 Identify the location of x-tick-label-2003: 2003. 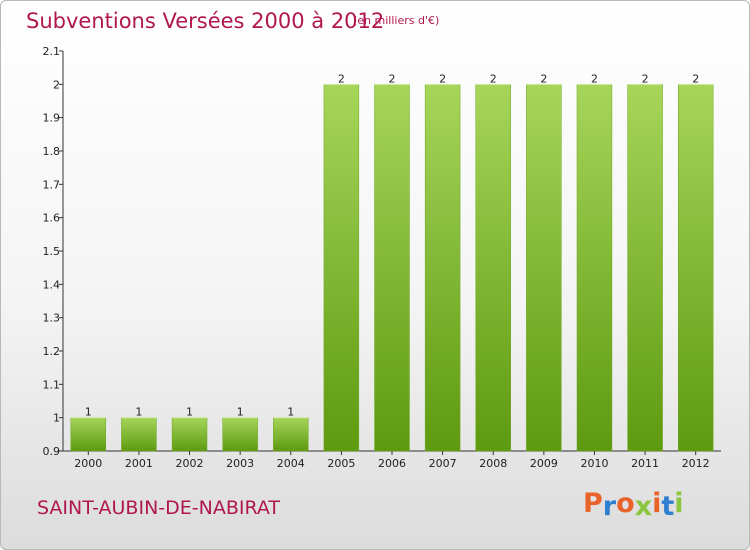
(240, 463).